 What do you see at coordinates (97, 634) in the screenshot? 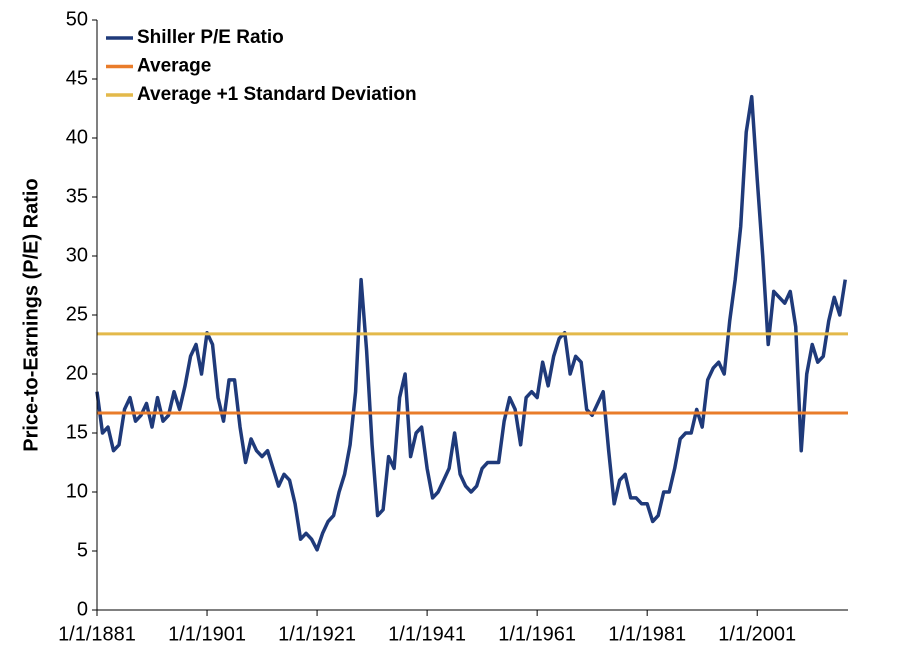
I see `x-tick-label: 1/1/1881` at bounding box center [97, 634].